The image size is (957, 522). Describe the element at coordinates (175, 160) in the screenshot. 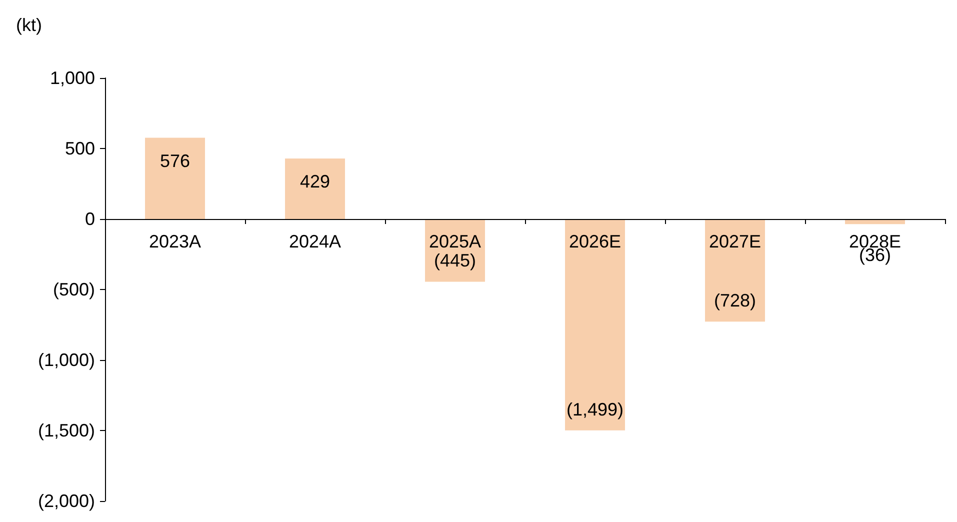

I see `data-label: 576` at that location.